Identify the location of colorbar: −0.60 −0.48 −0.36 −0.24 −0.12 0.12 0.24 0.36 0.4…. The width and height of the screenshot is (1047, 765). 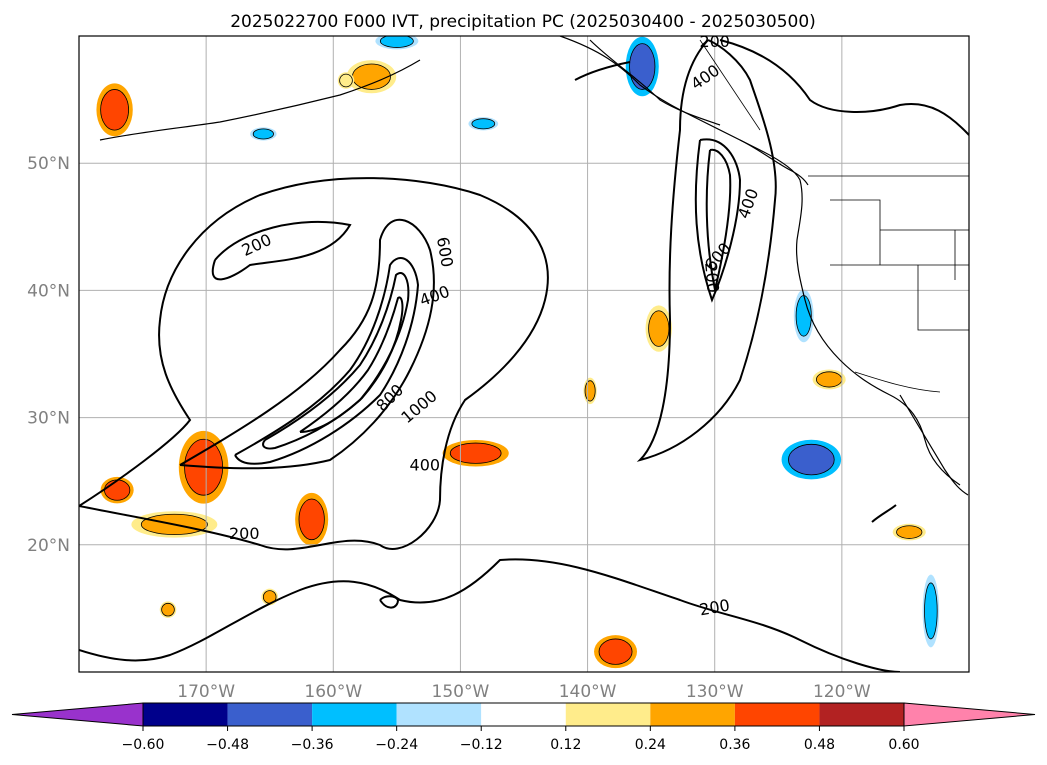
(523, 727).